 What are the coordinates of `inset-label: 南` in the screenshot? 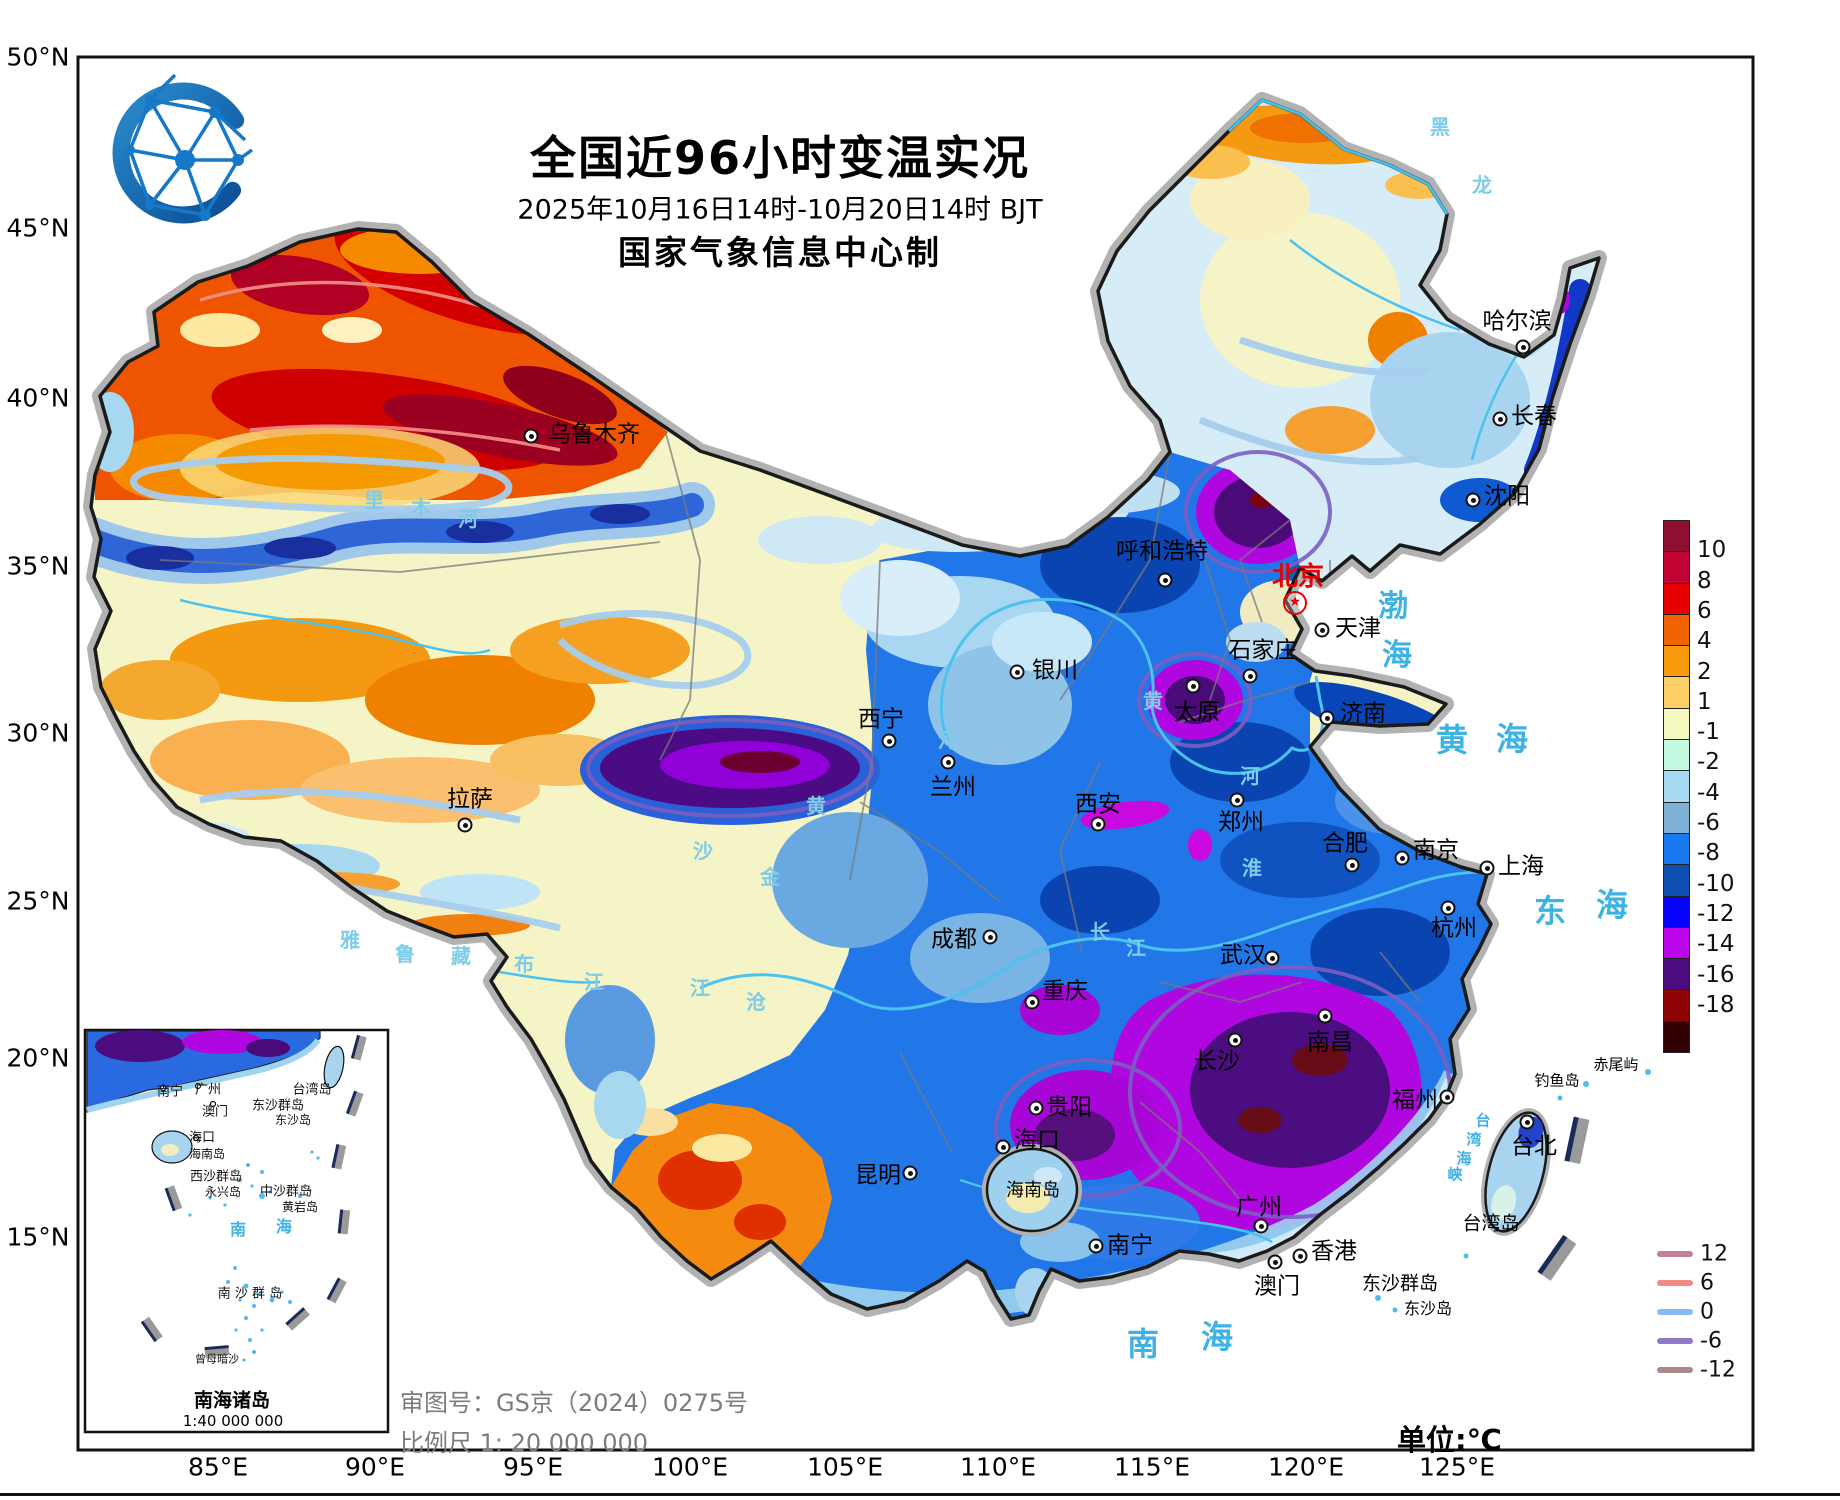 It's located at (238, 1229).